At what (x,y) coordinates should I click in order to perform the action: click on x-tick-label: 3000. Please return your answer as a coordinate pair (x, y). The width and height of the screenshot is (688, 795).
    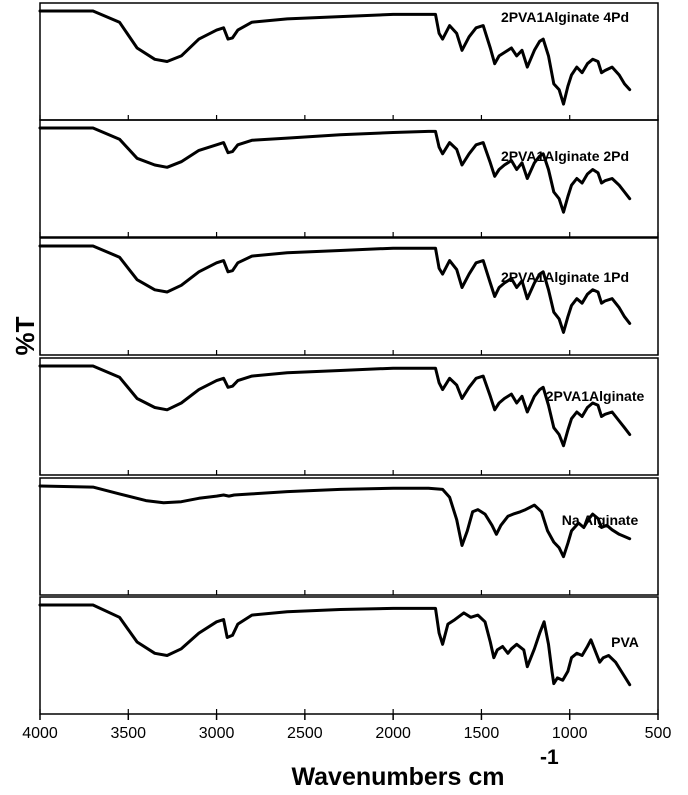
    Looking at the image, I should click on (217, 733).